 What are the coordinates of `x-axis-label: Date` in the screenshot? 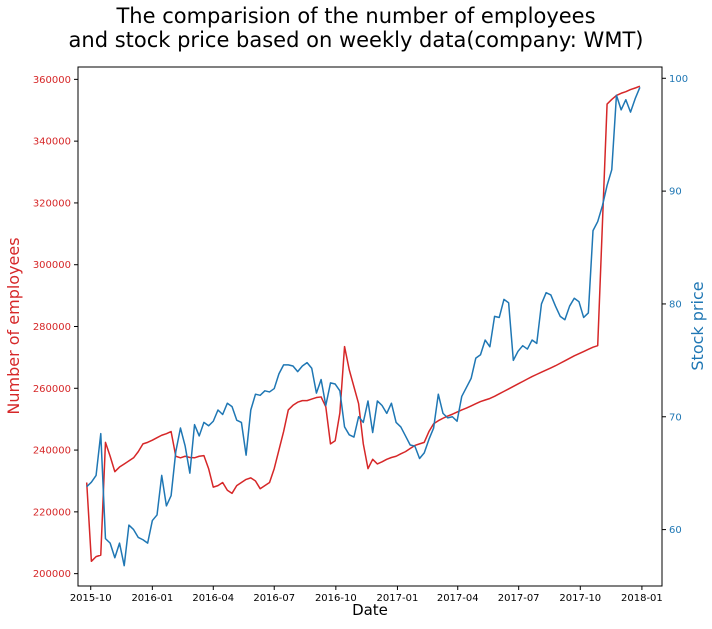 It's located at (370, 610).